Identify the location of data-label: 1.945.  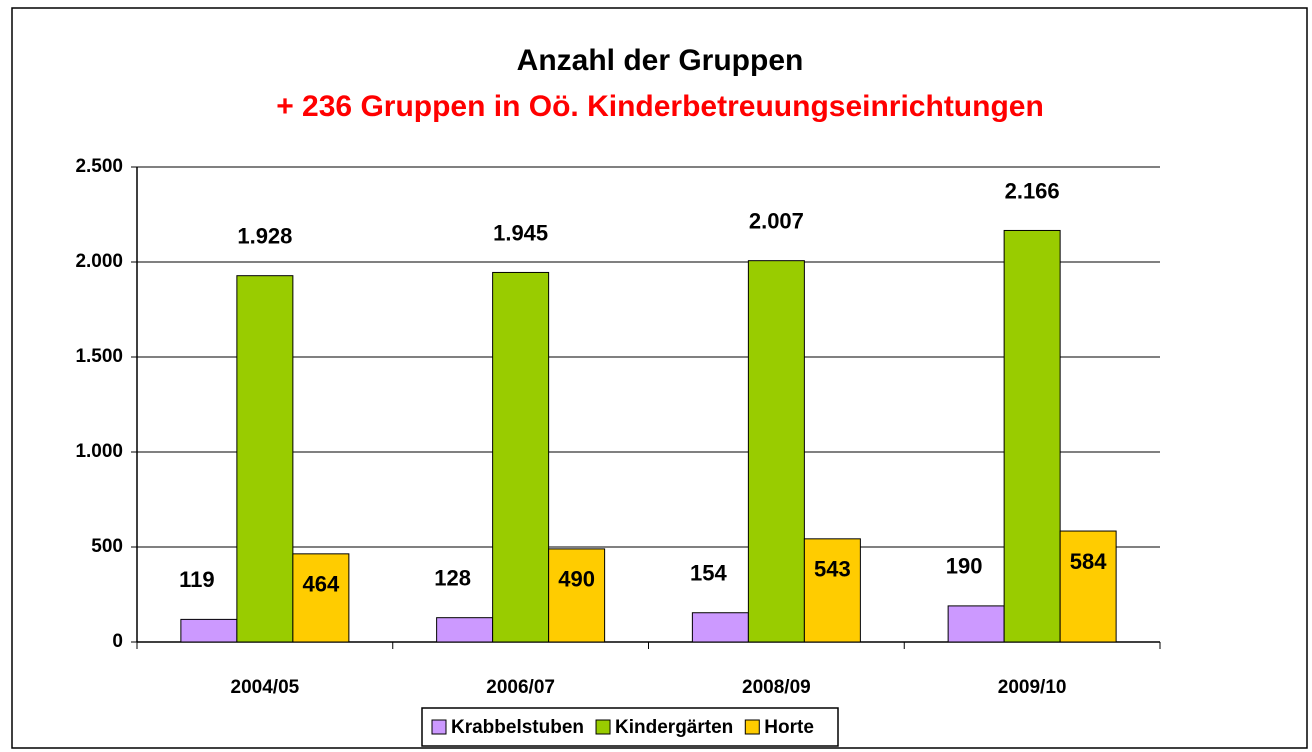
(520, 232).